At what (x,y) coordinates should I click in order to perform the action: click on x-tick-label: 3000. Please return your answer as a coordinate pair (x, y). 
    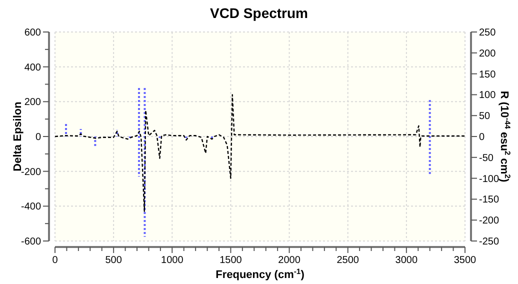
    Looking at the image, I should click on (406, 260).